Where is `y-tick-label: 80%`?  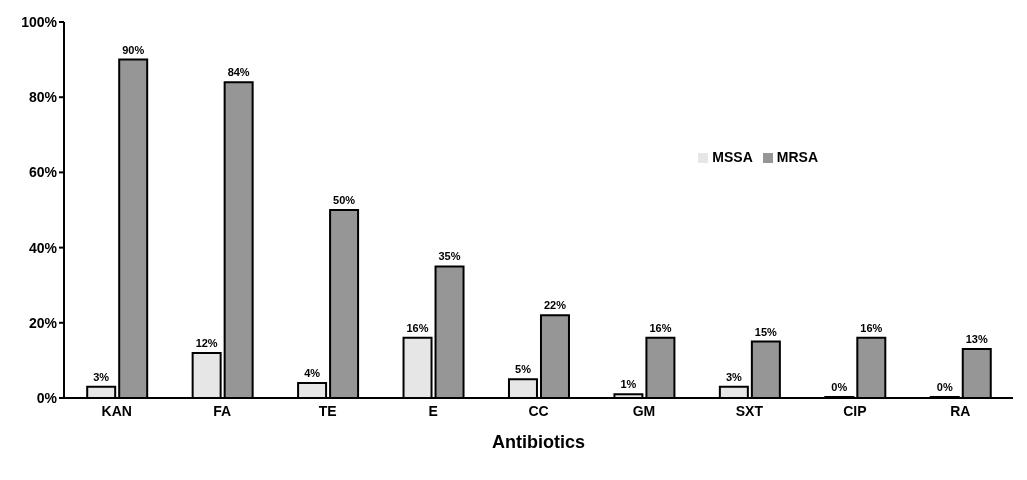 y-tick-label: 80% is located at coordinates (43, 97).